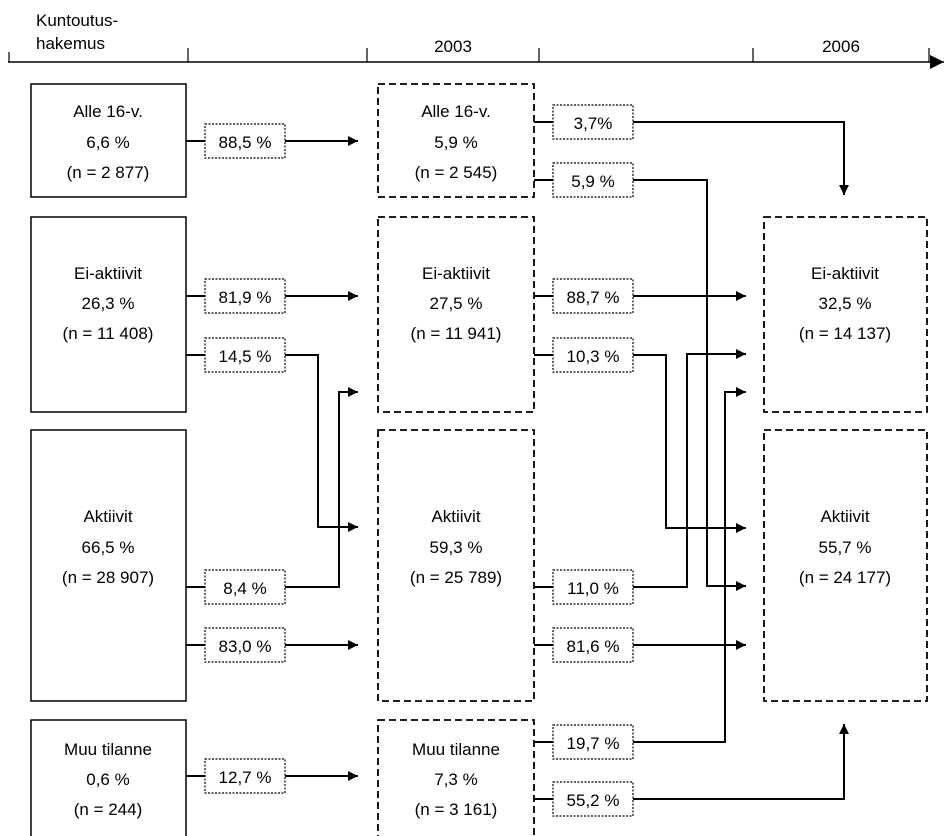 The width and height of the screenshot is (949, 836). What do you see at coordinates (456, 809) in the screenshot?
I see `svg-text: (n = 3 161)` at bounding box center [456, 809].